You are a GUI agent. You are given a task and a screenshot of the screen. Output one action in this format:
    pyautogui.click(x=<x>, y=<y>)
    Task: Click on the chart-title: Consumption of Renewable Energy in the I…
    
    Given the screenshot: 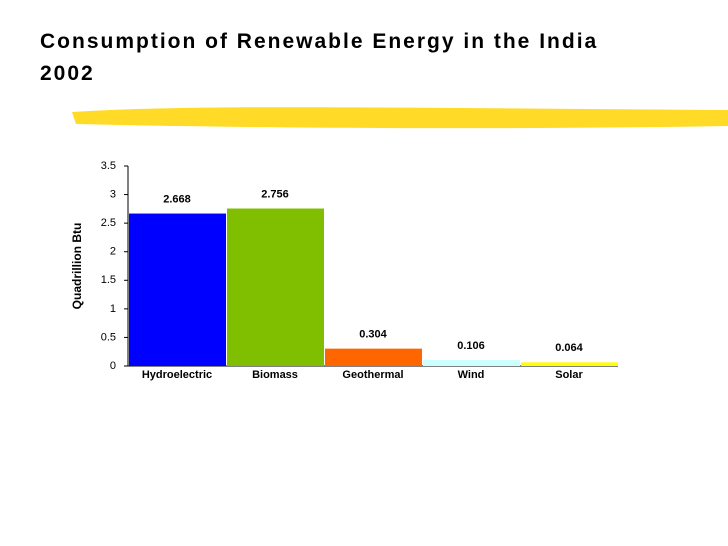 What is the action you would take?
    pyautogui.click(x=319, y=57)
    